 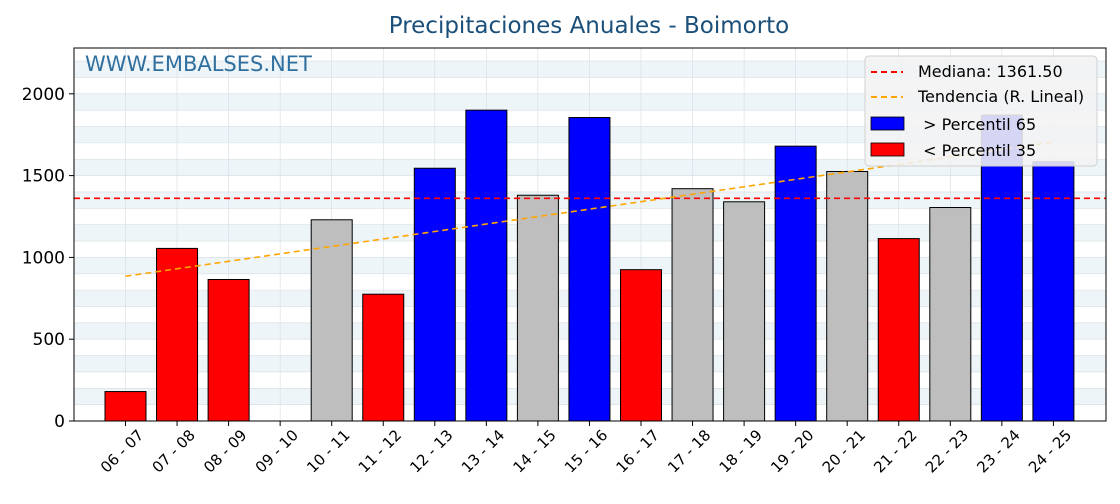 I want to click on x-tick-label: 20 - 21, so click(x=844, y=451).